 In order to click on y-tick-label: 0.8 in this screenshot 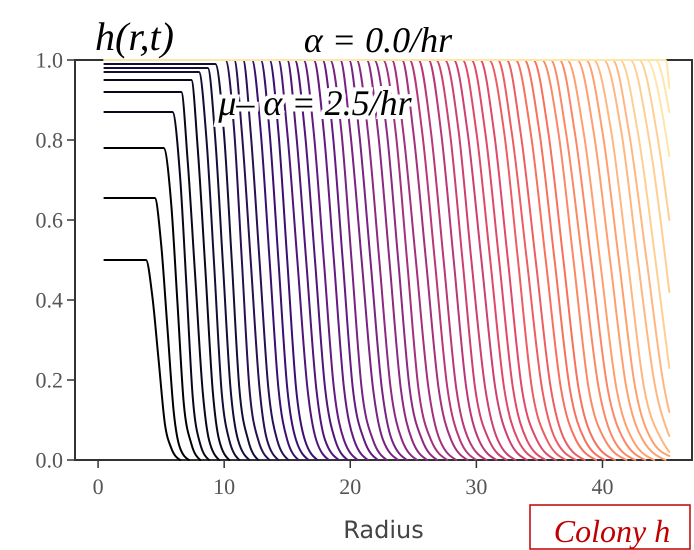, I will do `click(49, 140)`.